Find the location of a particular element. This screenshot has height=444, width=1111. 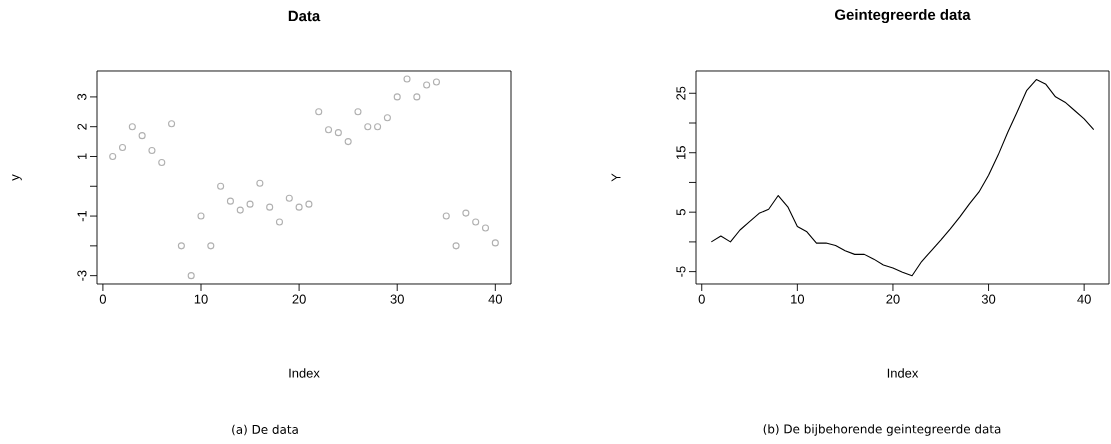

y-tick-label: 3 is located at coordinates (82, 97).